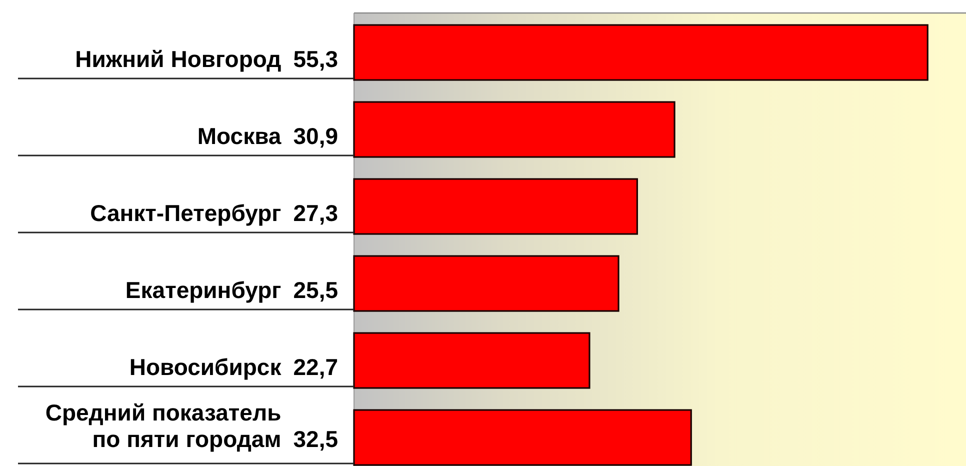  Describe the element at coordinates (315, 135) in the screenshot. I see `data-label: 30,9` at that location.